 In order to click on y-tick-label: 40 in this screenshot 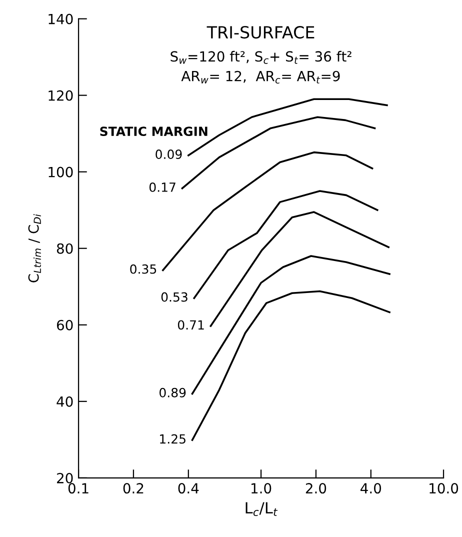, I will do `click(64, 401)`.